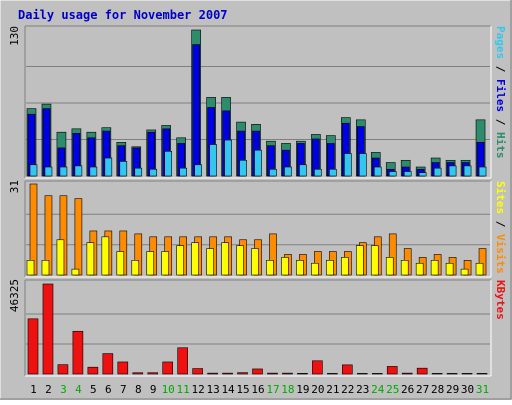  Describe the element at coordinates (14, 186) in the screenshot. I see `y-max-label: 31` at that location.